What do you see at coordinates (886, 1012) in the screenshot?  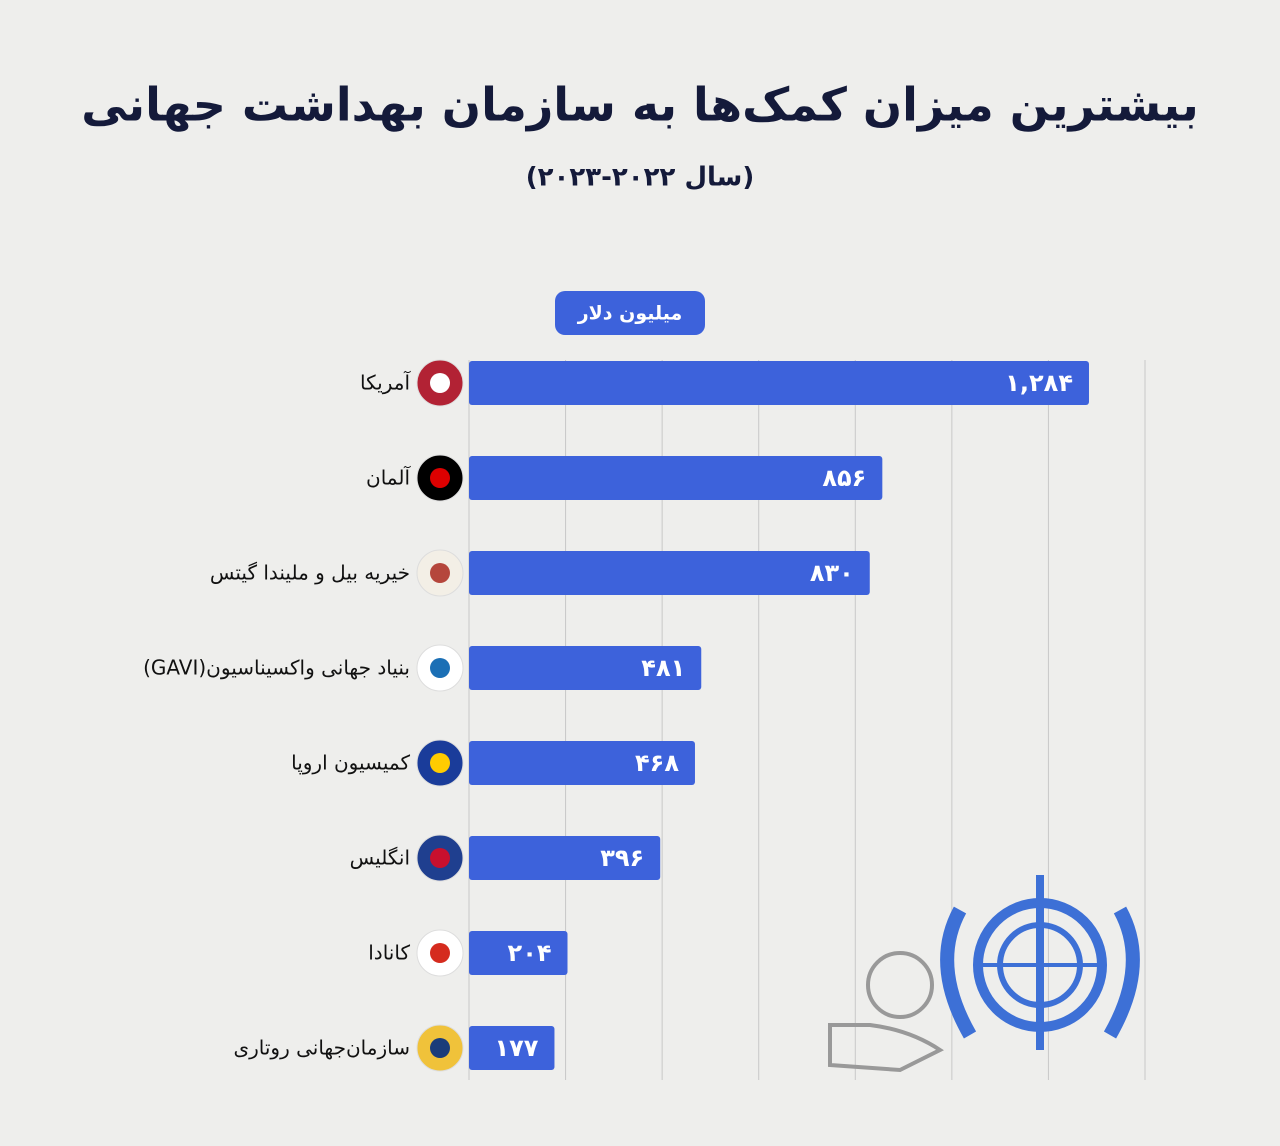 I see `hand-coin-icon` at bounding box center [886, 1012].